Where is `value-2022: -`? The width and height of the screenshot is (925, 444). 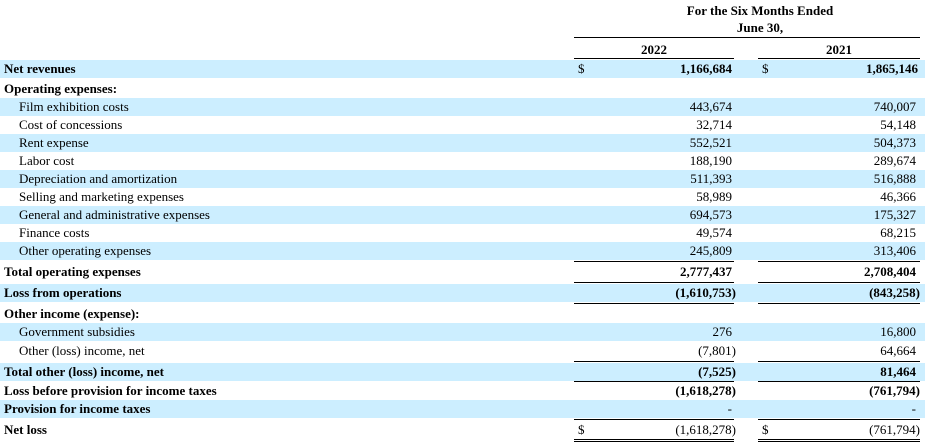 value-2022: - is located at coordinates (729, 408).